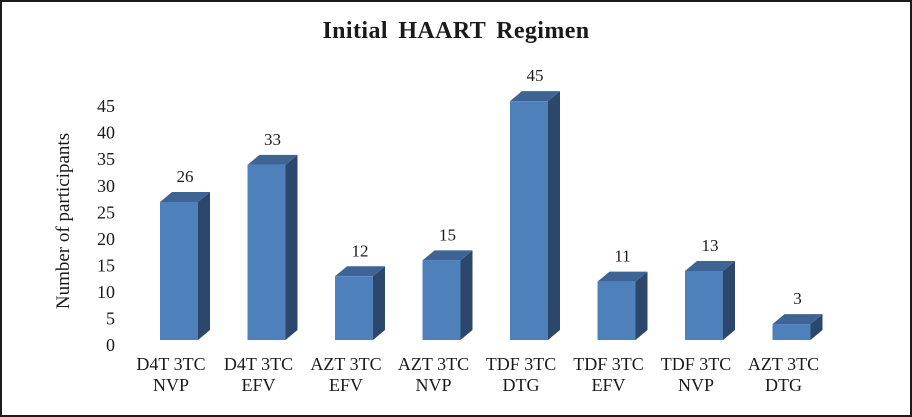 Image resolution: width=912 pixels, height=417 pixels. What do you see at coordinates (106, 239) in the screenshot?
I see `y-tick-label: 20` at bounding box center [106, 239].